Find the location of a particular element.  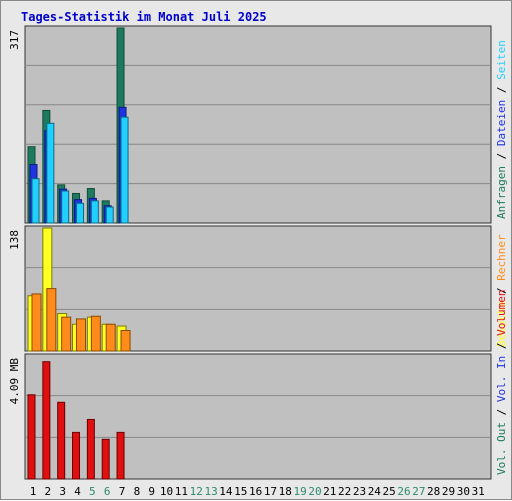

panel-legend: Vol. Out / Vol. In / Volumen is located at coordinates (501, 382).